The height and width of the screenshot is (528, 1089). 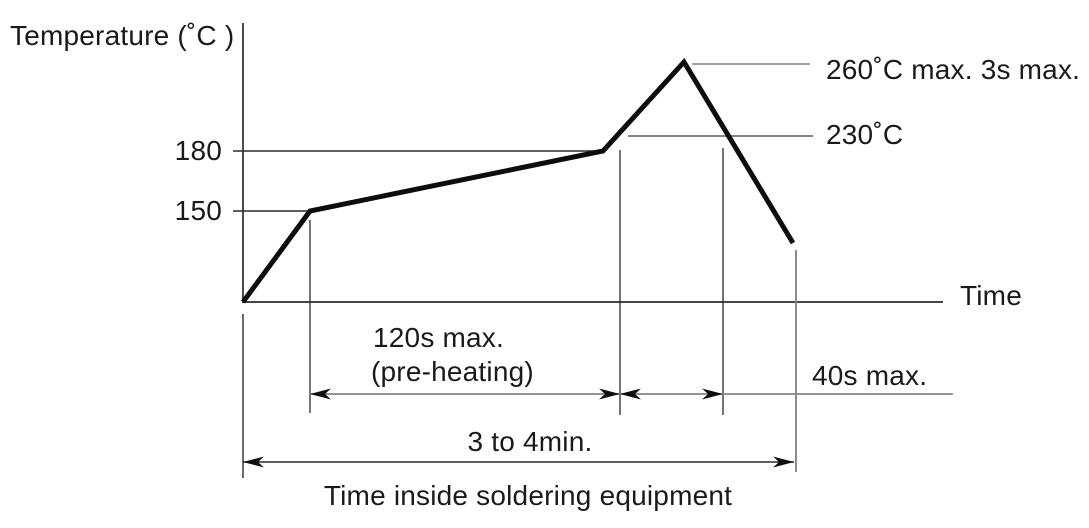 What do you see at coordinates (865, 134) in the screenshot?
I see `threshold-annotation: 230˚C` at bounding box center [865, 134].